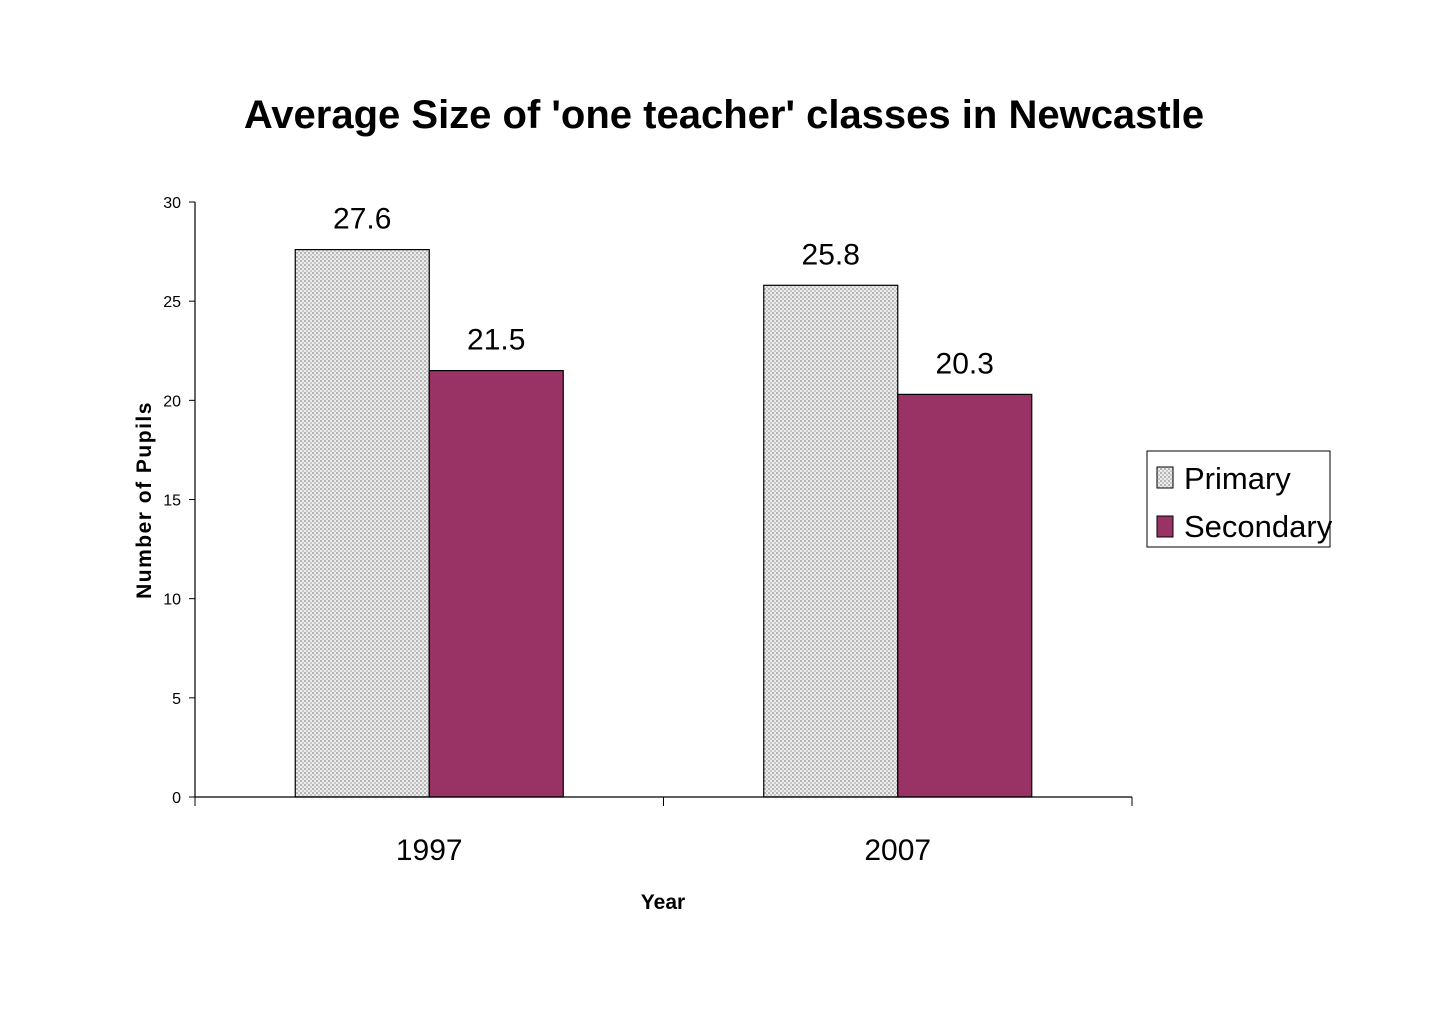  What do you see at coordinates (663, 902) in the screenshot?
I see `x-axis-title: Year` at bounding box center [663, 902].